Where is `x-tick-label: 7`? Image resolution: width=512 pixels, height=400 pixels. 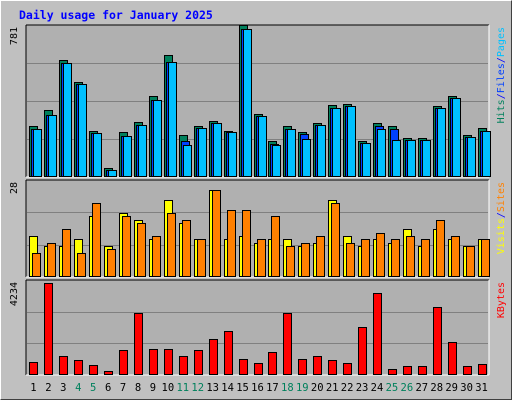 x-tick-label: 7 is located at coordinates (123, 388).